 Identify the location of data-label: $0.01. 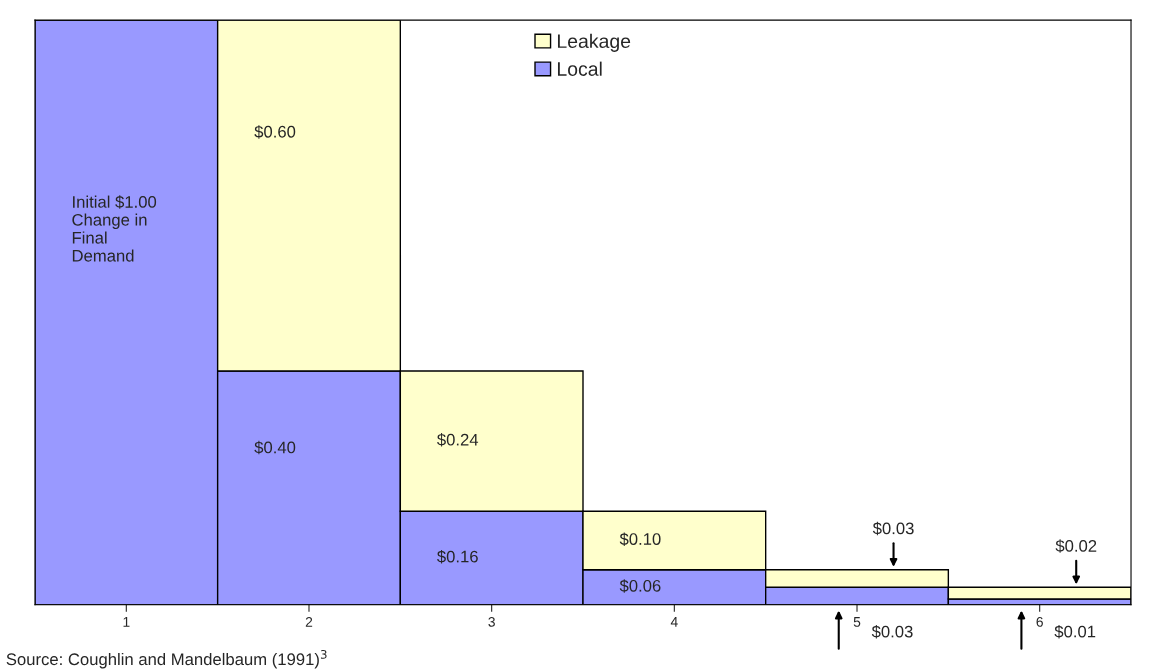
(1075, 632).